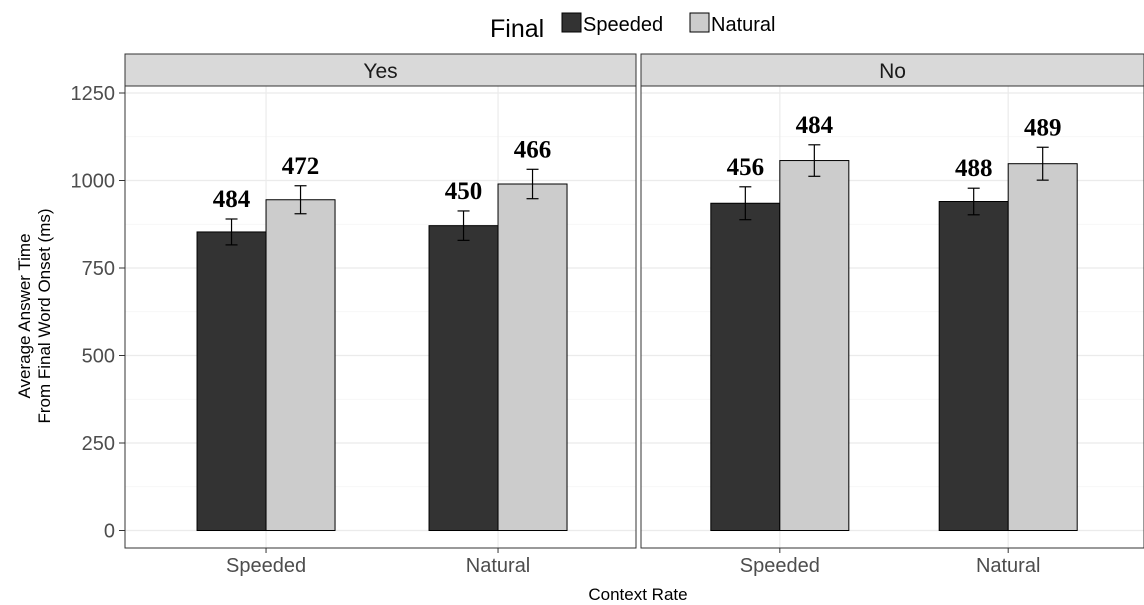 This screenshot has width=1144, height=605. What do you see at coordinates (532, 357) in the screenshot?
I see `facet-yes-natural-natural-bar` at bounding box center [532, 357].